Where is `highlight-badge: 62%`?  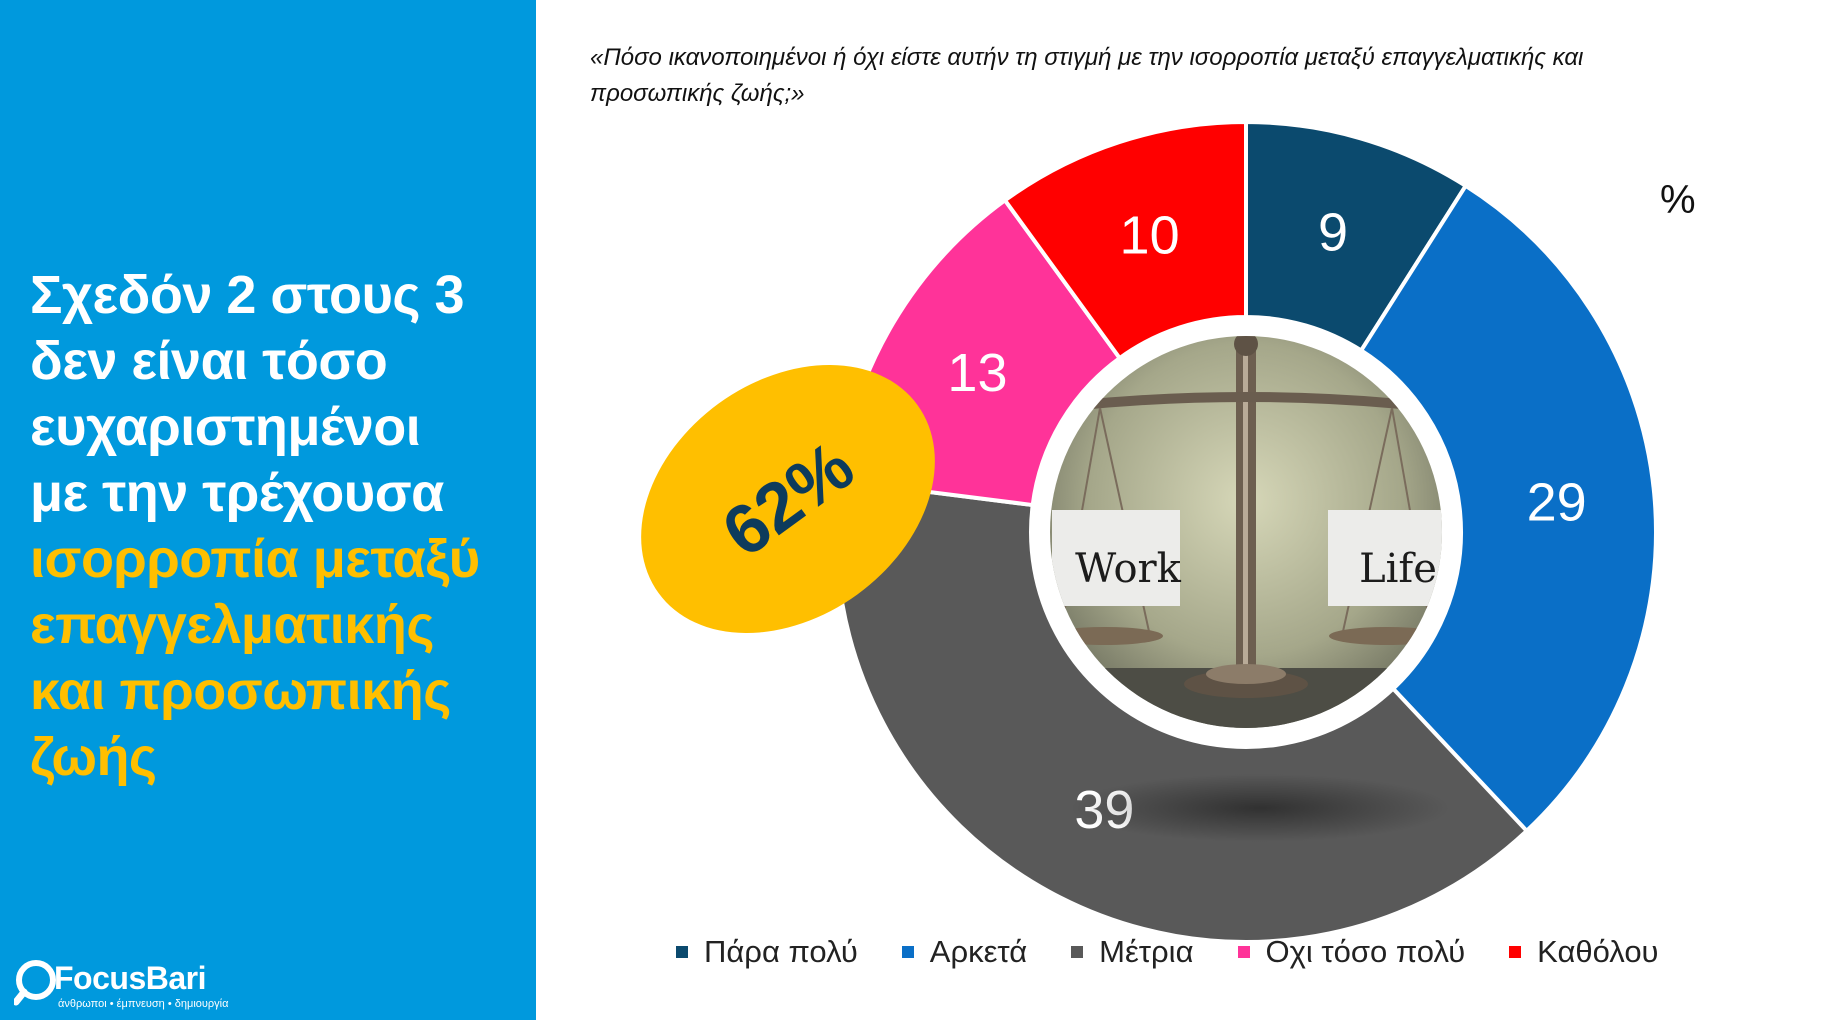 highlight-badge: 62% is located at coordinates (788, 499).